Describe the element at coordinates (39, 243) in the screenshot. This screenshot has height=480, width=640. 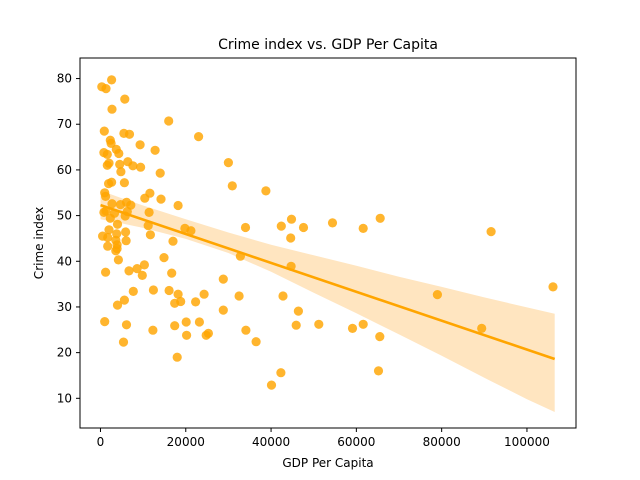
I see `y-axis-label: Crime index` at that location.